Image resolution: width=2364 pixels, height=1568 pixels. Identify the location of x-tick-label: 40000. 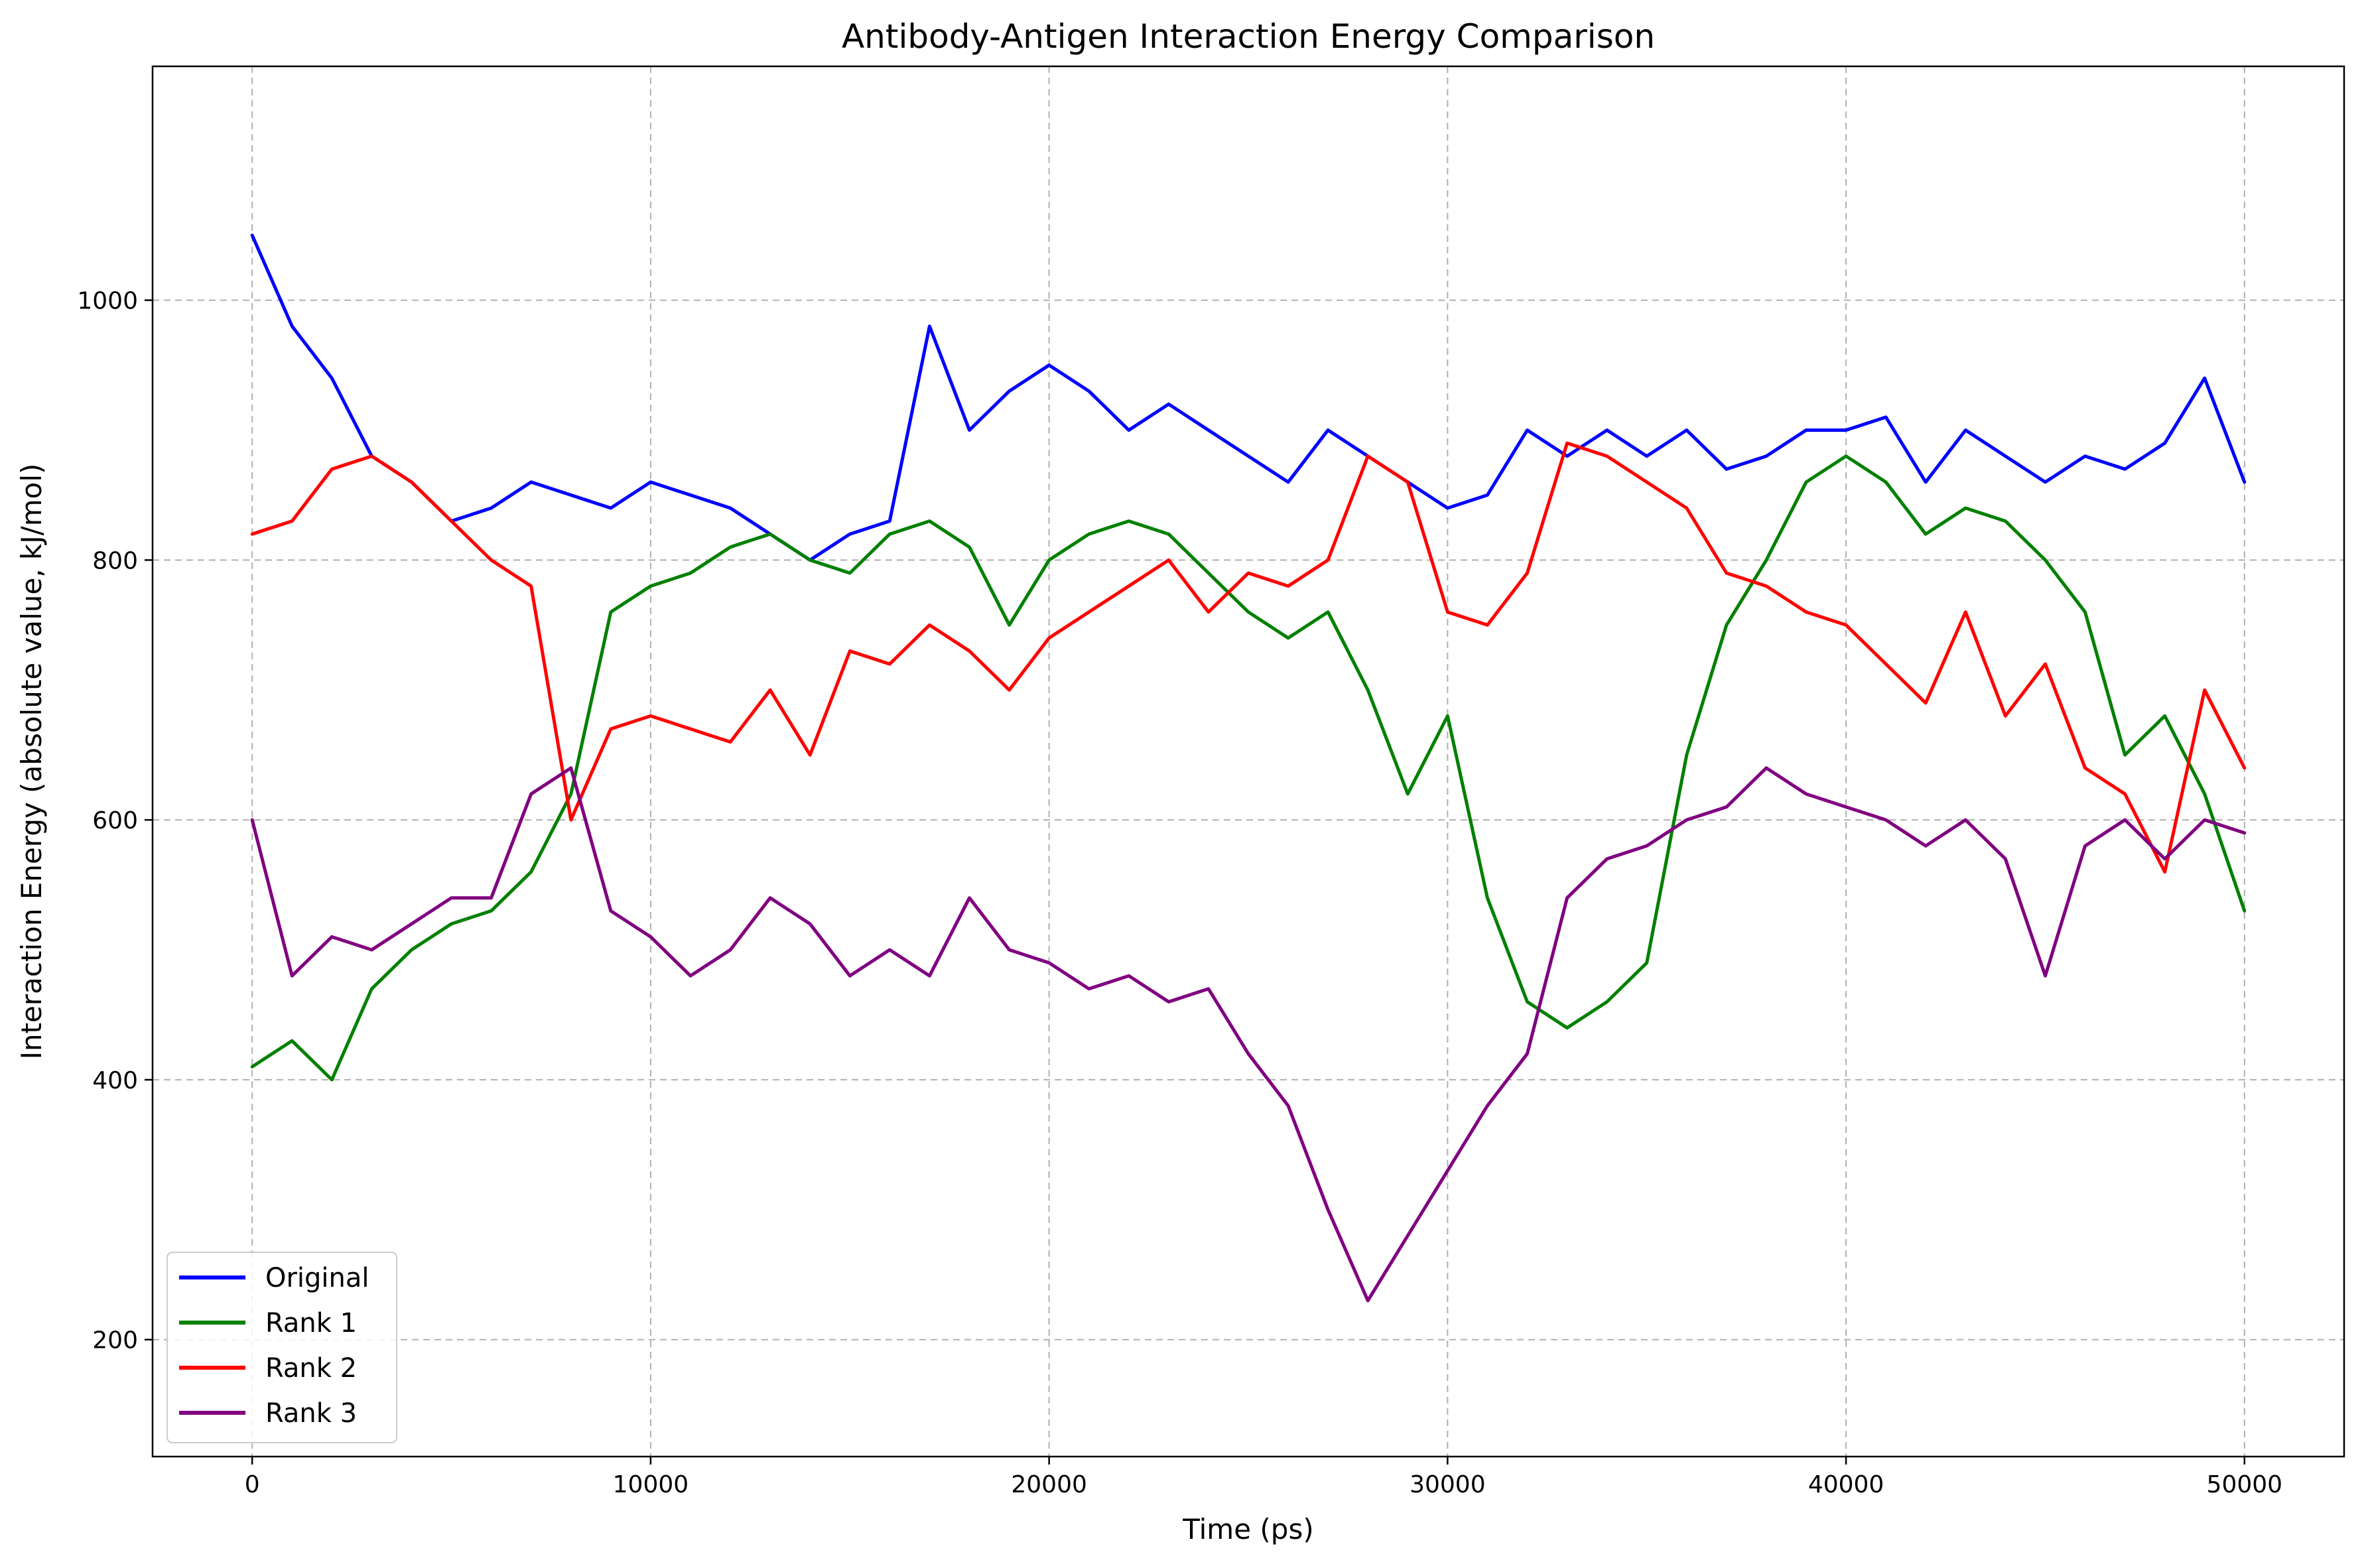
(1846, 1484).